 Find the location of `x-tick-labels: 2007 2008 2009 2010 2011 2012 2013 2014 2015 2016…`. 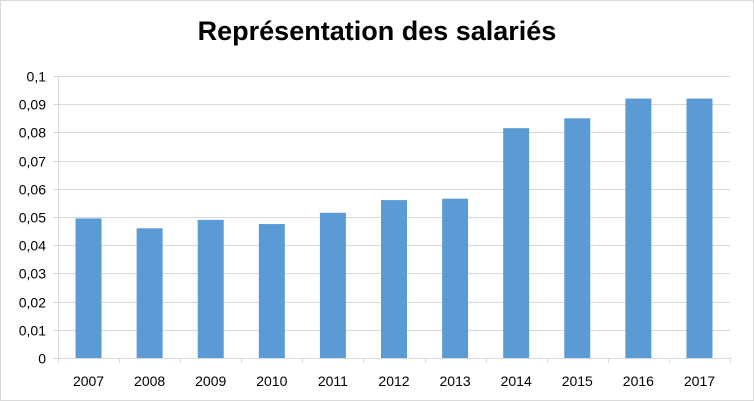

x-tick-labels: 2007 2008 2009 2010 2011 2012 2013 2014 2015 2016… is located at coordinates (394, 381).